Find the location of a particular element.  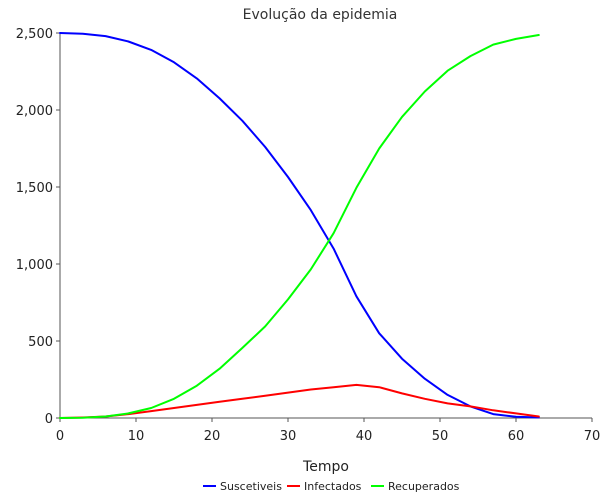

y-tick-label: 2,500 is located at coordinates (34, 34).